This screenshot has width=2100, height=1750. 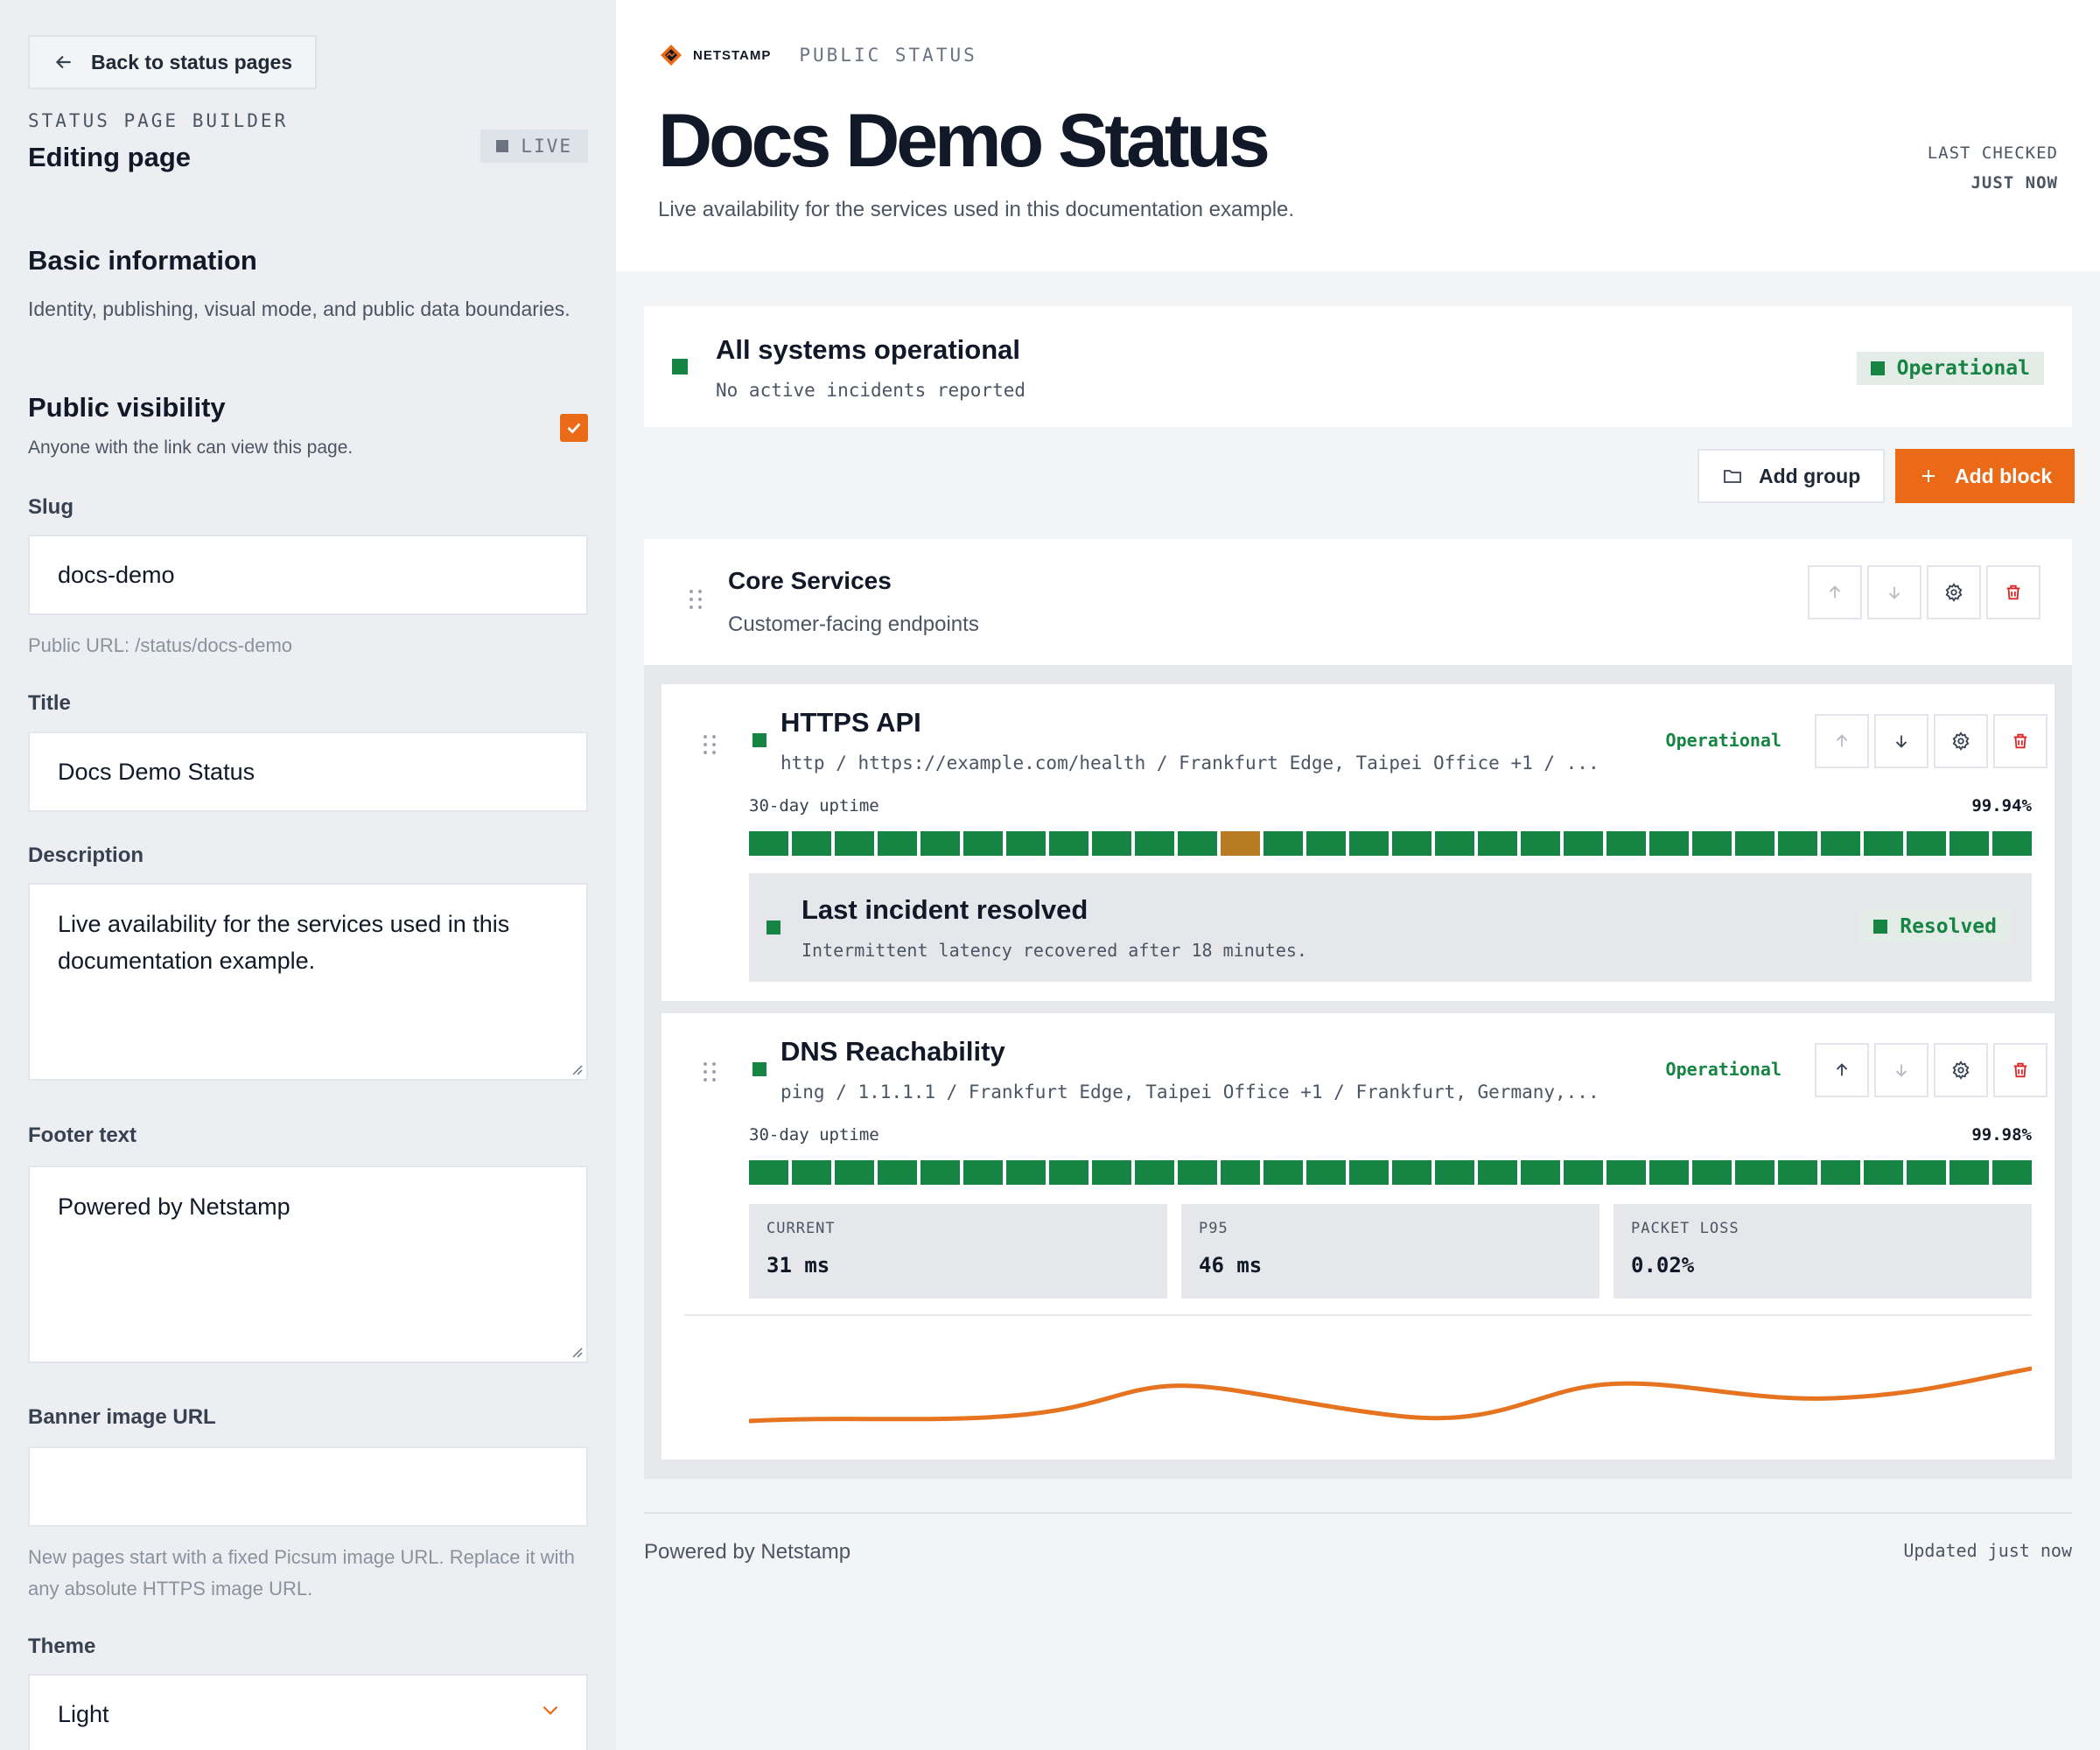 What do you see at coordinates (1948, 926) in the screenshot?
I see `resolved-label: Resolved` at bounding box center [1948, 926].